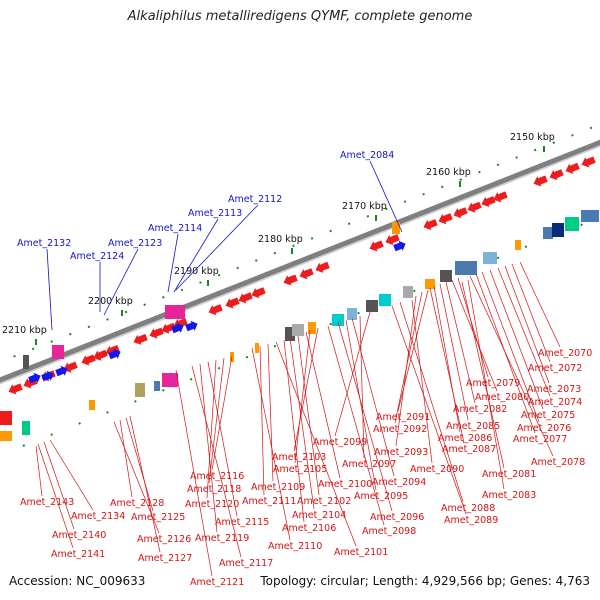 Image resolution: width=600 pixels, height=600 pixels. Describe the element at coordinates (345, 484) in the screenshot. I see `lower-gene-label: Amet_2100` at that location.